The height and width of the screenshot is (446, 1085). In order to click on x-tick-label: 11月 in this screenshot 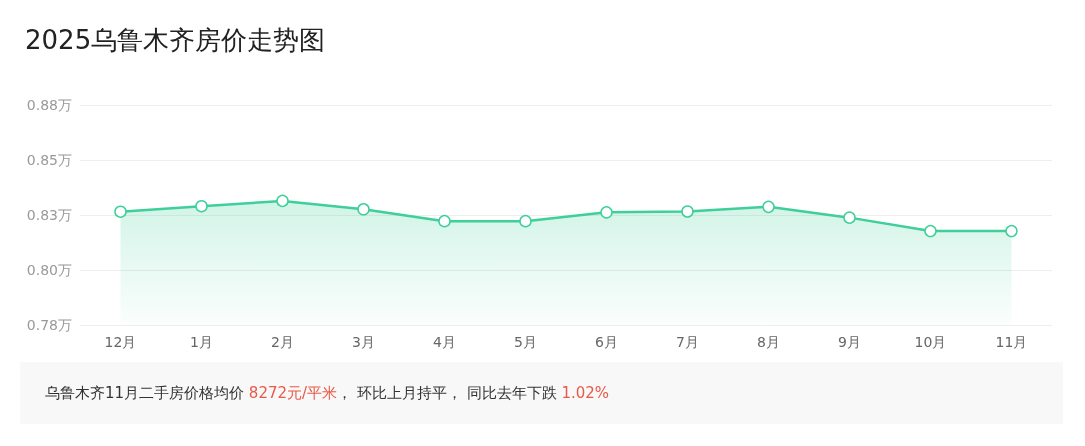, I will do `click(1011, 342)`.